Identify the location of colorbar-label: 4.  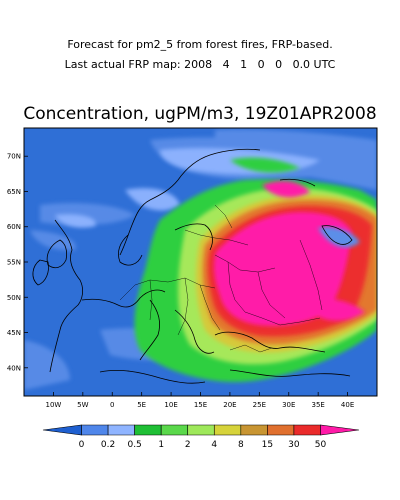
(214, 445).